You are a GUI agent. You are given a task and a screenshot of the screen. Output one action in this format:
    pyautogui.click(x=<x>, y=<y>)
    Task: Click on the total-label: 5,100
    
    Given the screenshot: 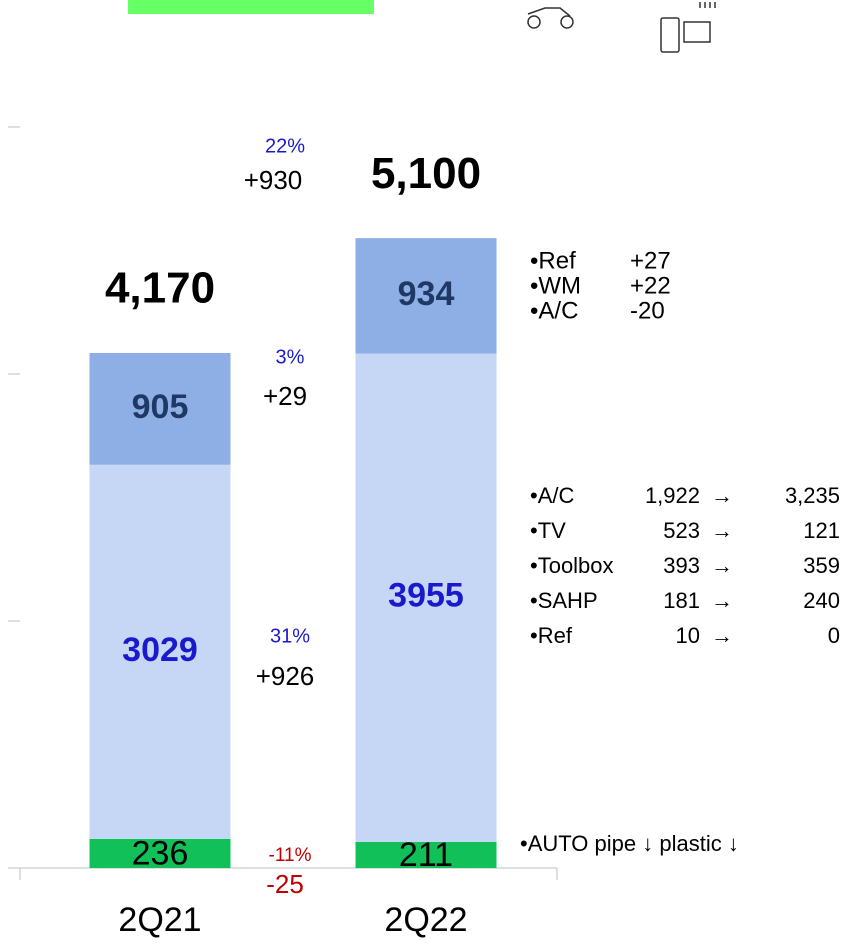 What is the action you would take?
    pyautogui.click(x=426, y=173)
    